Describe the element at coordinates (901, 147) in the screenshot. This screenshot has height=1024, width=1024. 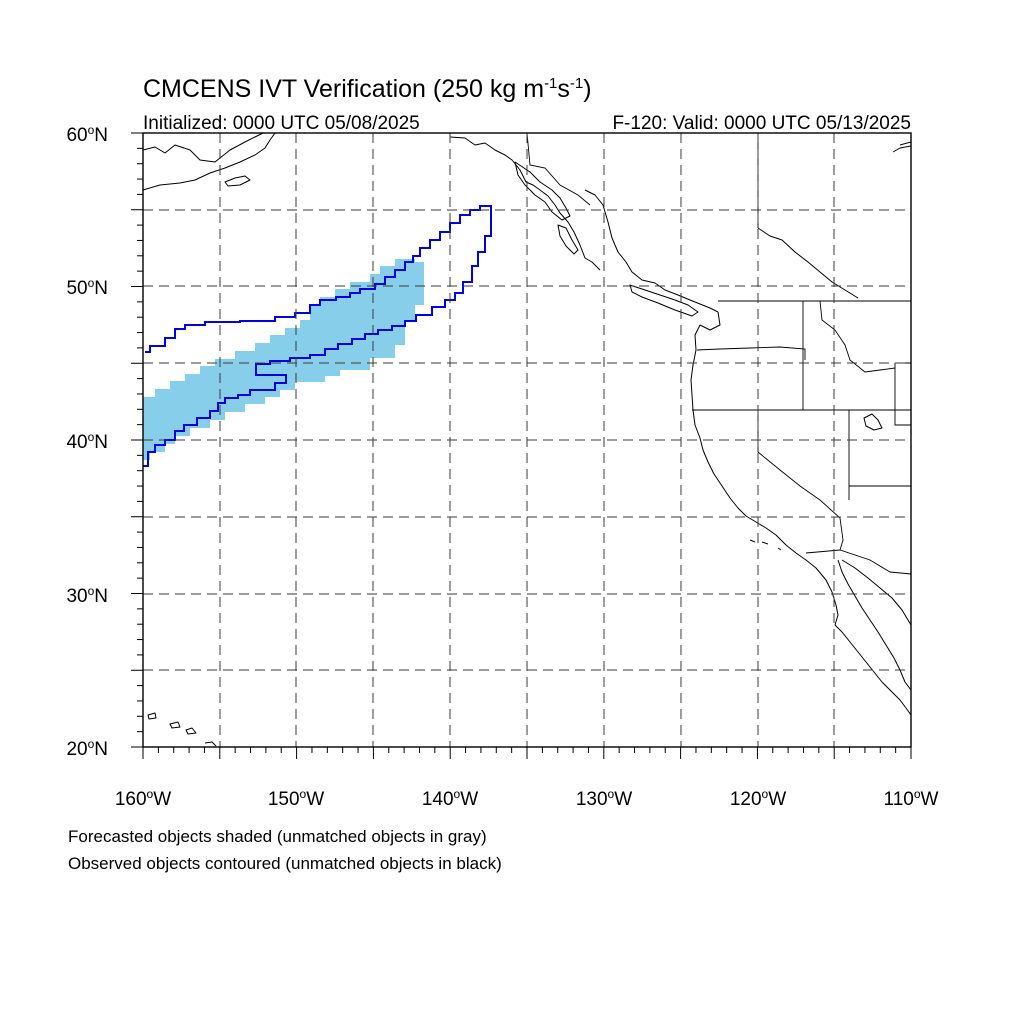
I see `northeast-coast-fragment` at that location.